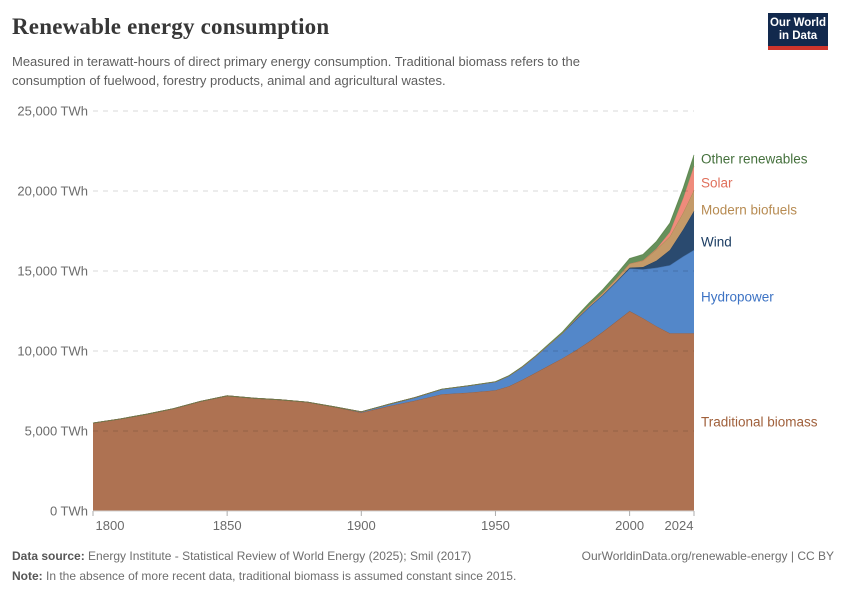 This screenshot has width=850, height=600. What do you see at coordinates (679, 525) in the screenshot?
I see `x-tick-label: 2024` at bounding box center [679, 525].